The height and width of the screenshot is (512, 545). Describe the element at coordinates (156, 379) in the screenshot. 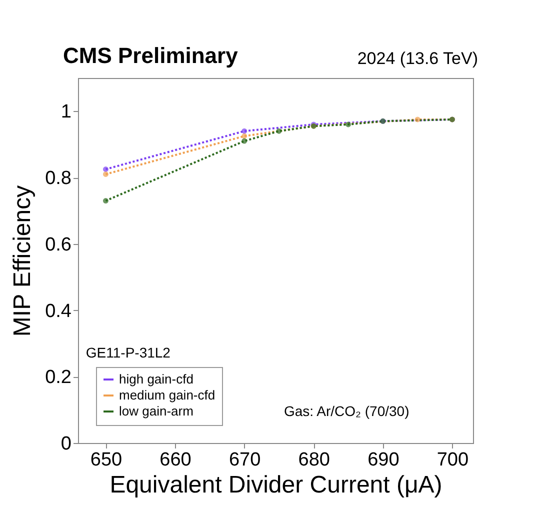

I see `legend-label: high gain-cfd` at that location.